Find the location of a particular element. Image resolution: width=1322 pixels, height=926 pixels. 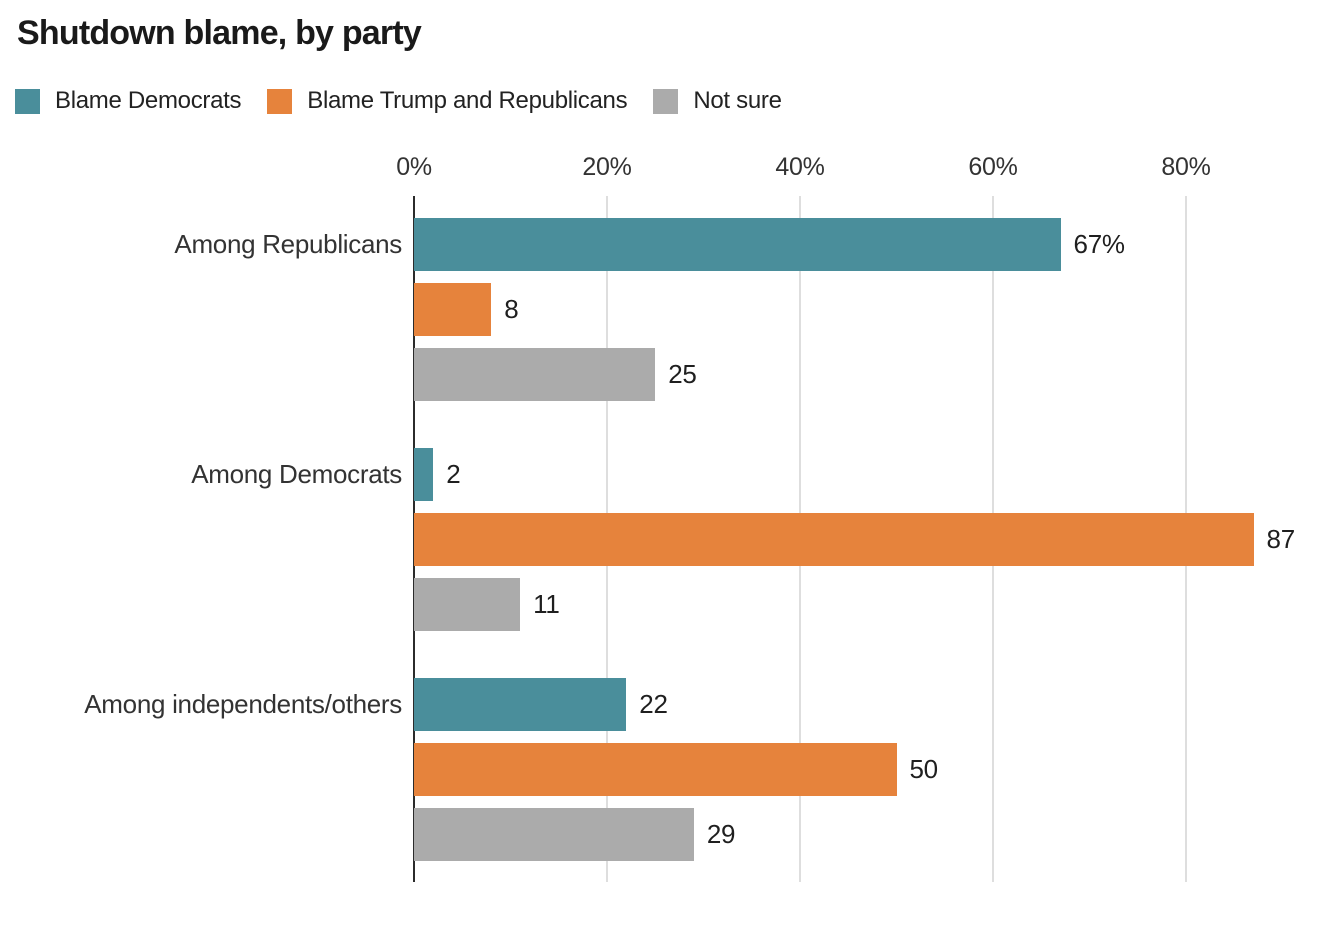

category-label: Among independents/others is located at coordinates (243, 704).